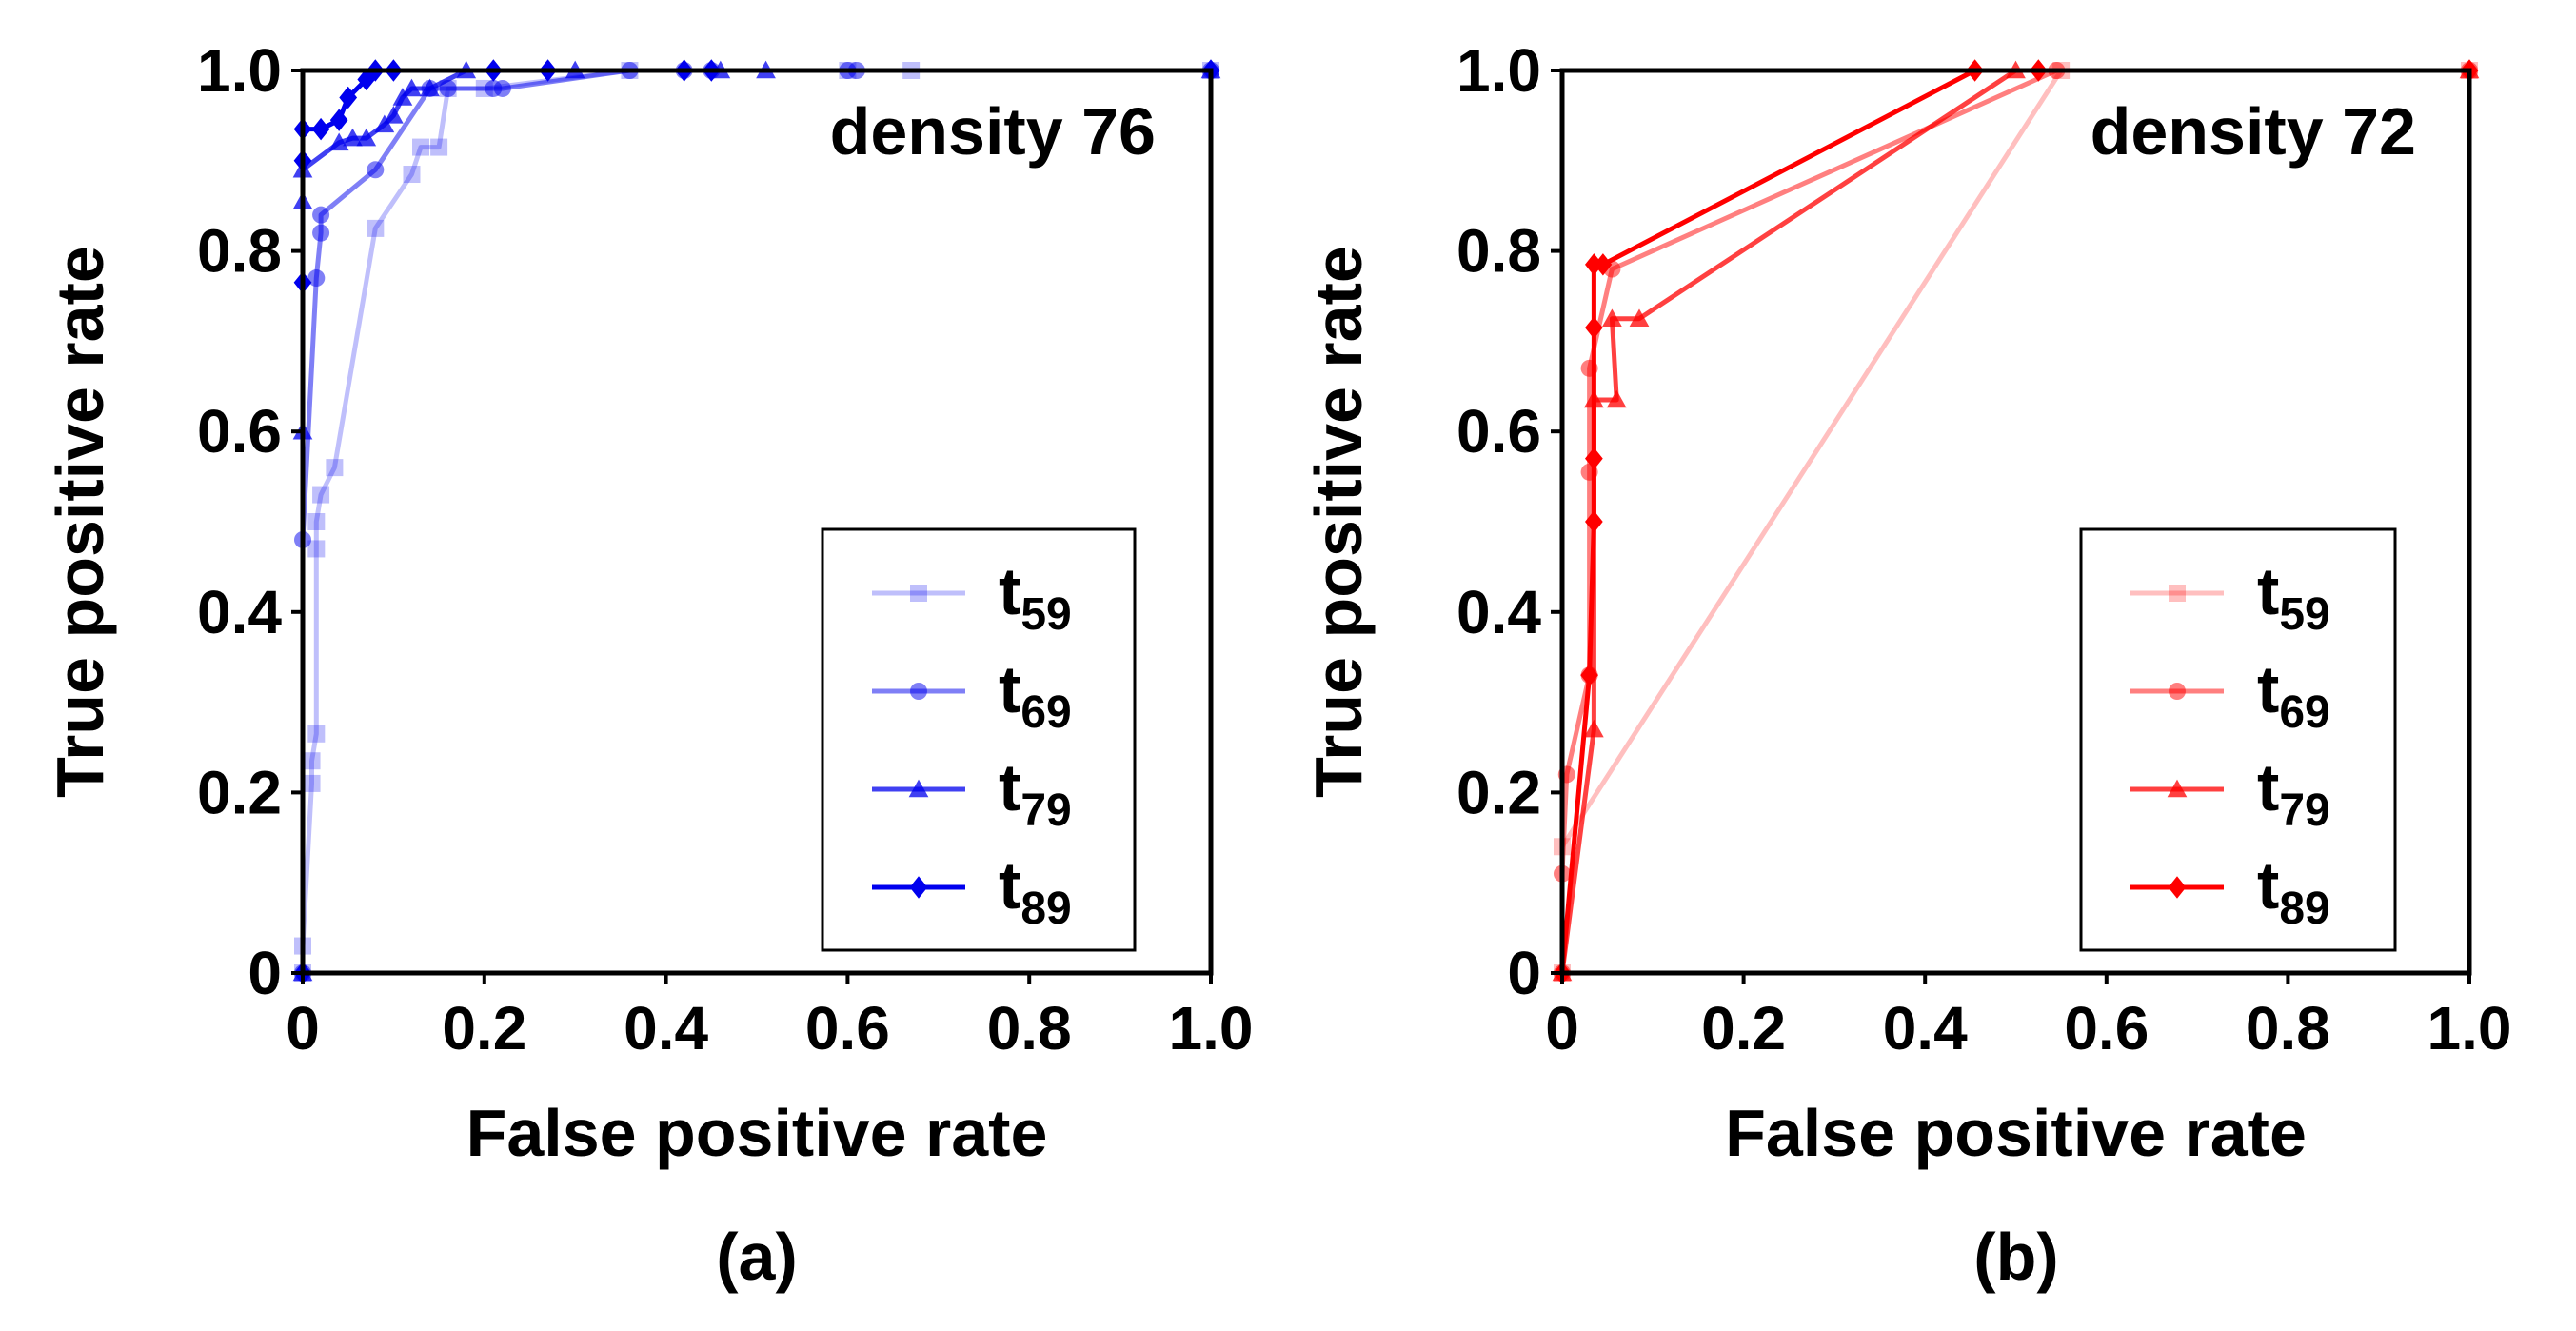 This screenshot has width=2576, height=1331. Describe the element at coordinates (2253, 131) in the screenshot. I see `density-annotation: density 72` at that location.